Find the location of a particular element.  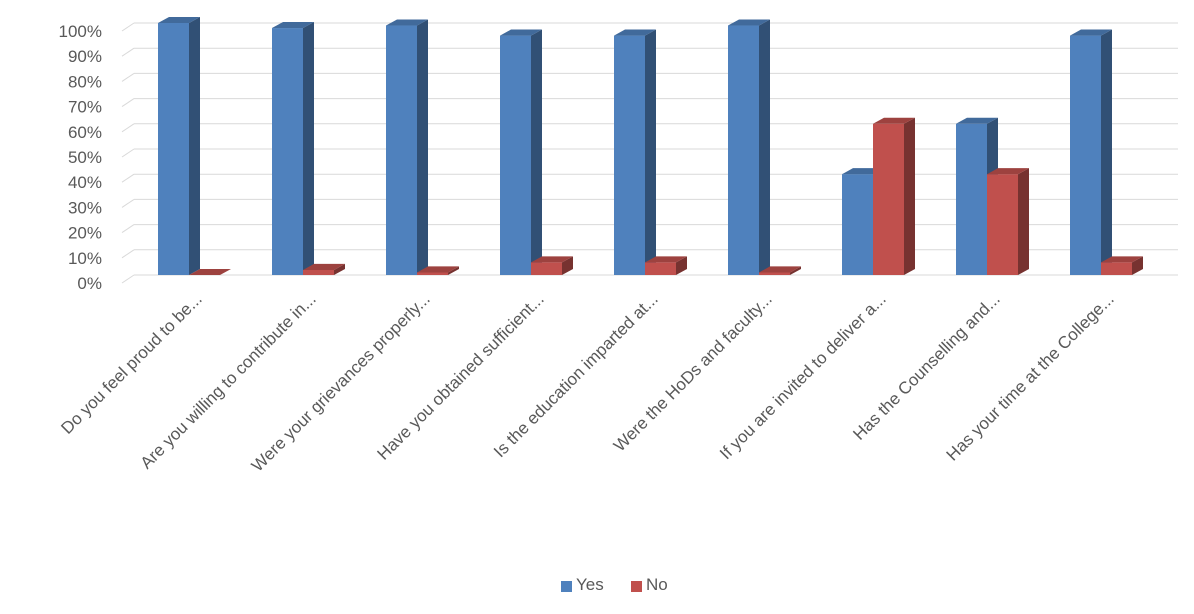

legend-label-no: No is located at coordinates (657, 584).